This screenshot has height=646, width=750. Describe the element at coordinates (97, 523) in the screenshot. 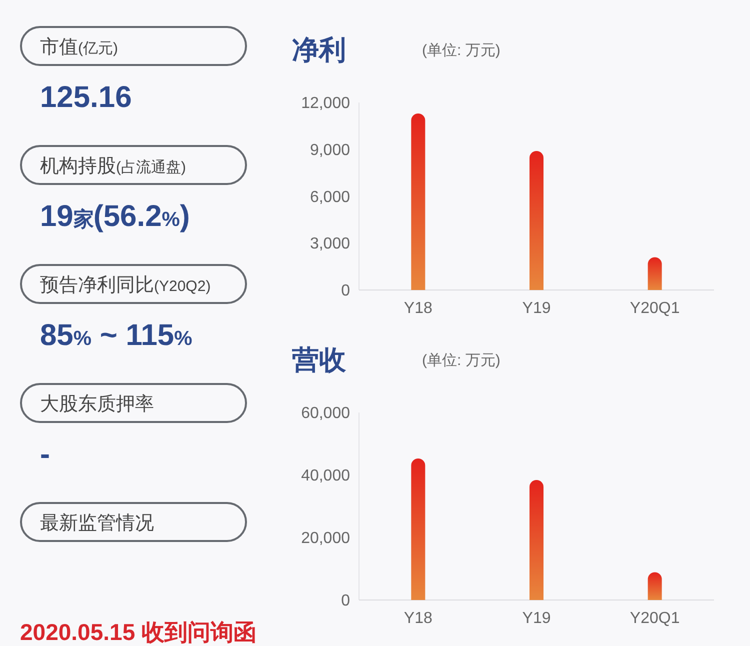

I see `category-label: 最新监管情况` at that location.